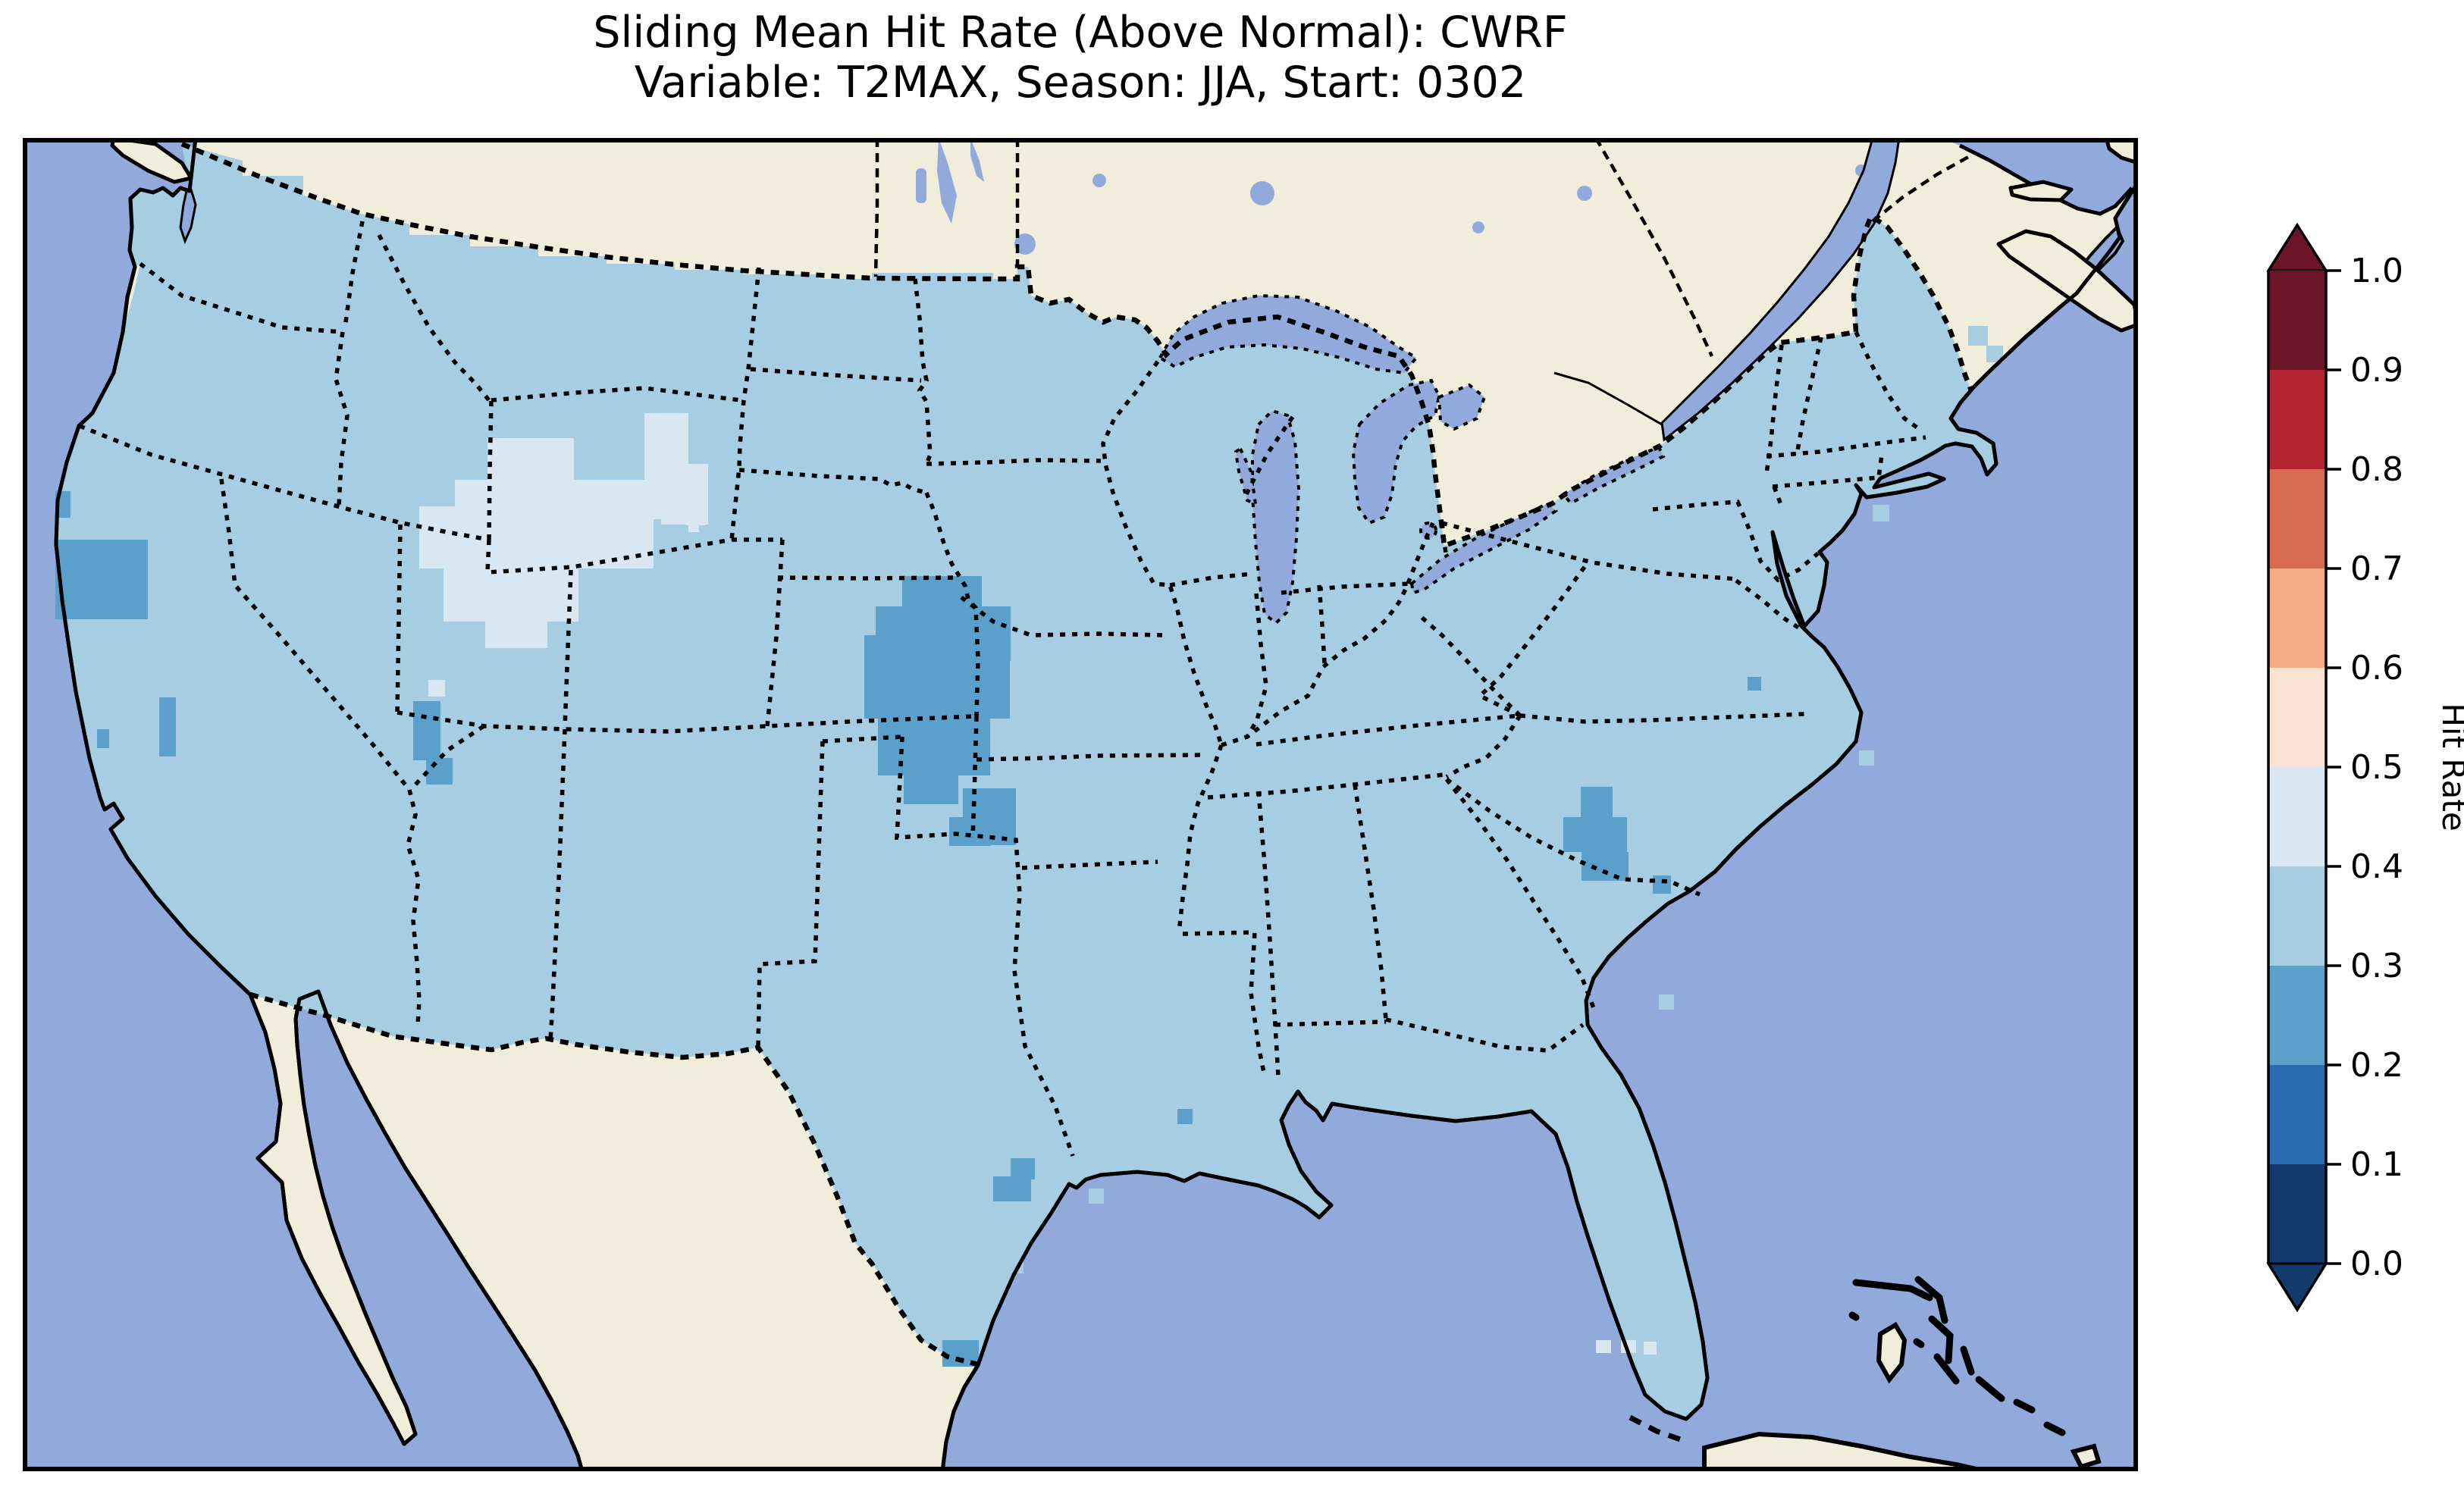 The height and width of the screenshot is (1494, 2464). I want to click on cb-tick-0.1: 0.1, so click(2377, 1164).